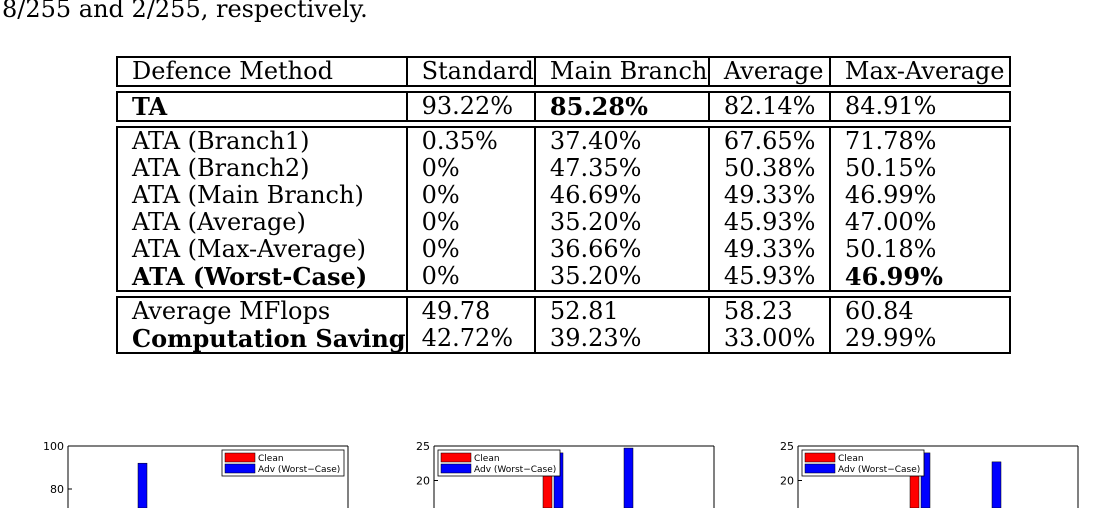  What do you see at coordinates (919, 310) in the screenshot?
I see `value-cell: 60.84` at bounding box center [919, 310].